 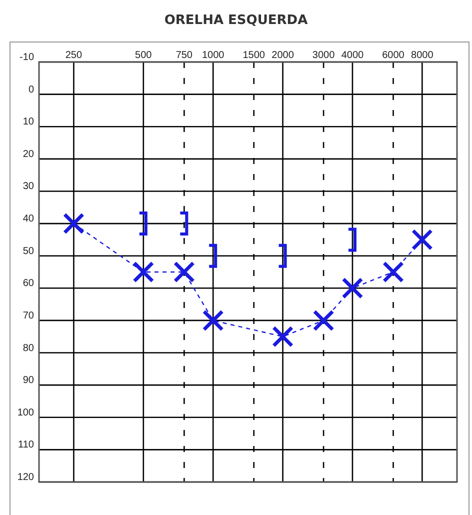 What do you see at coordinates (25, 412) in the screenshot?
I see `y-tick-label: 100` at bounding box center [25, 412].